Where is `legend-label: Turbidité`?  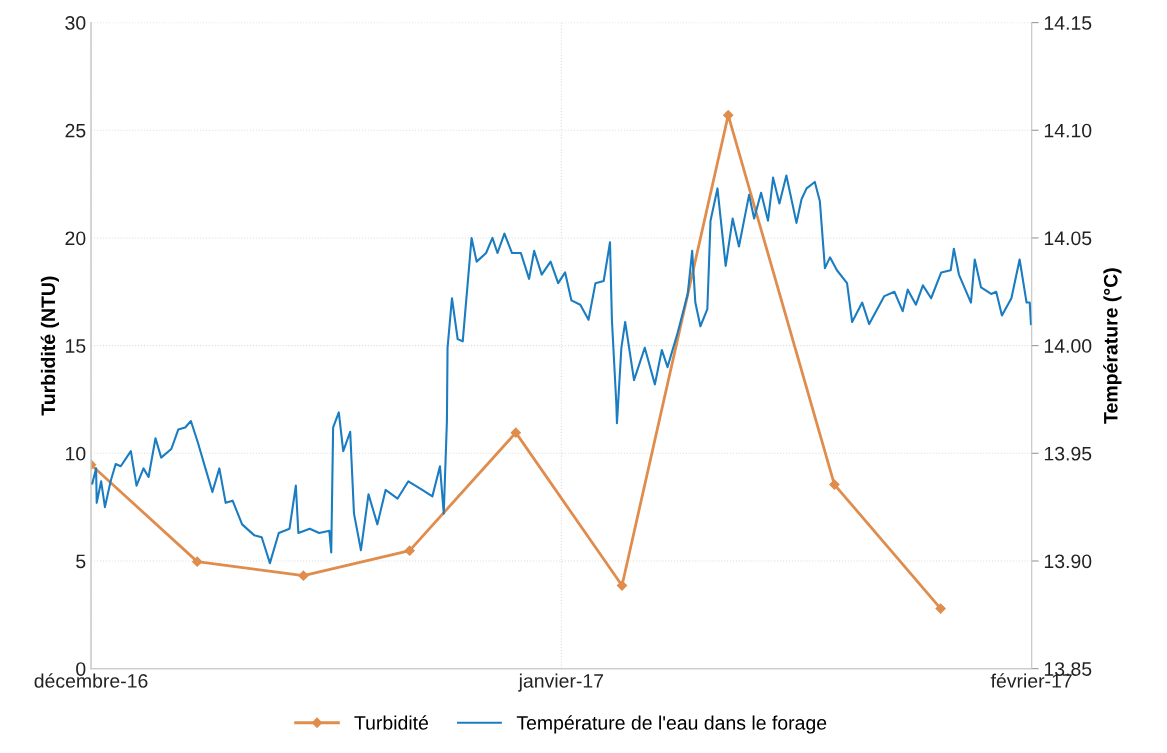
legend-label: Turbidité is located at coordinates (391, 722).